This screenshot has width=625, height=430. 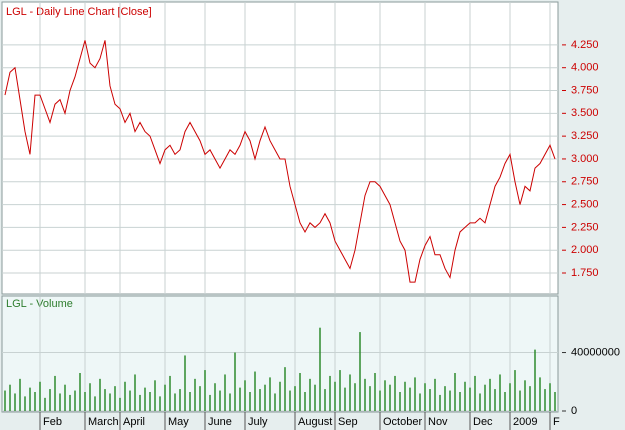 I want to click on x-tick-label: April, so click(x=134, y=422).